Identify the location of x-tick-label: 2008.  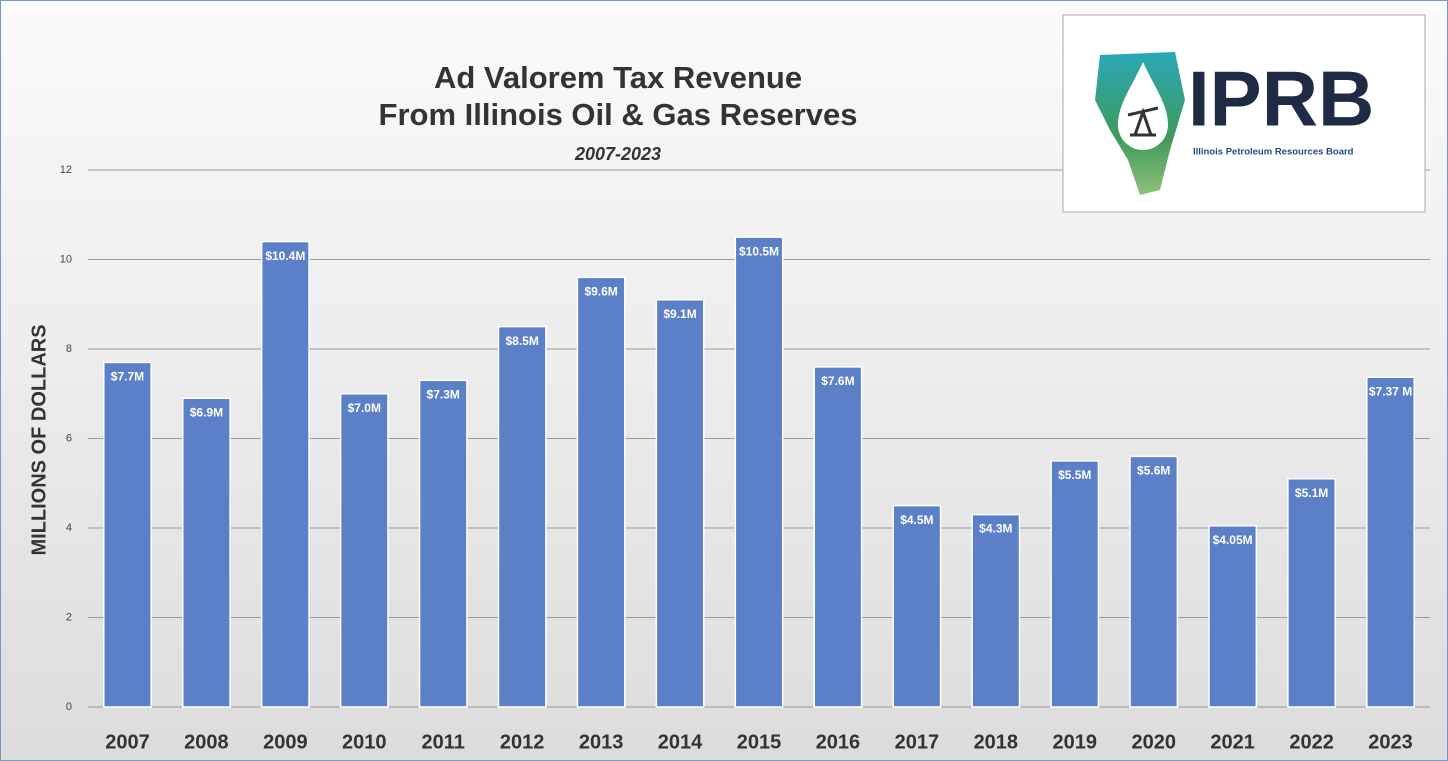
(206, 742).